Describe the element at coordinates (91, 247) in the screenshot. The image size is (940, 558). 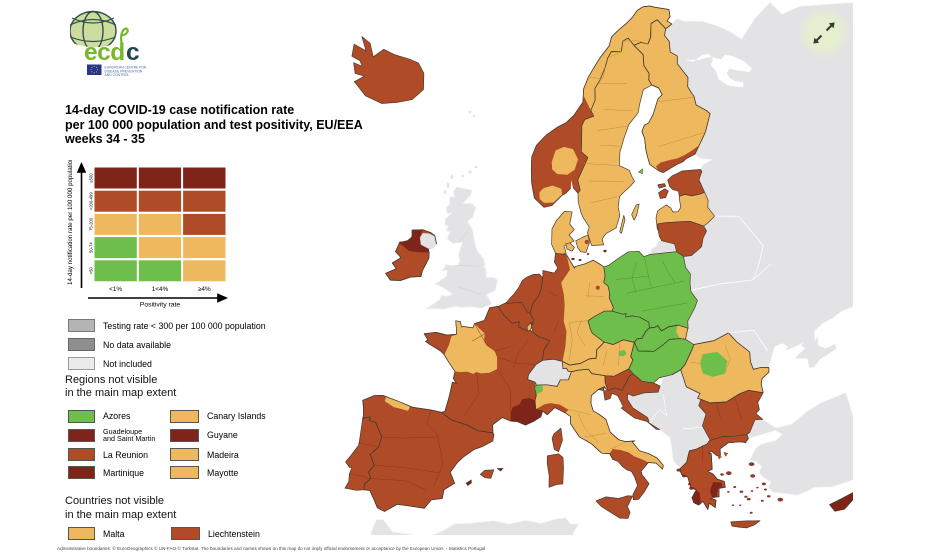
I see `svg-text: 50-74` at that location.